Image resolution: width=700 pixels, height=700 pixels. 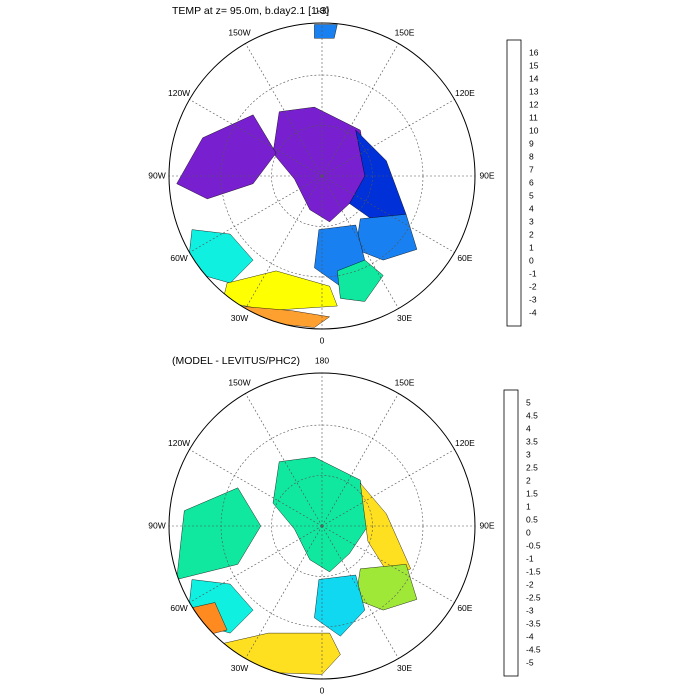 What do you see at coordinates (533, 623) in the screenshot?
I see `colorbar-tick-label: -3.5` at bounding box center [533, 623].